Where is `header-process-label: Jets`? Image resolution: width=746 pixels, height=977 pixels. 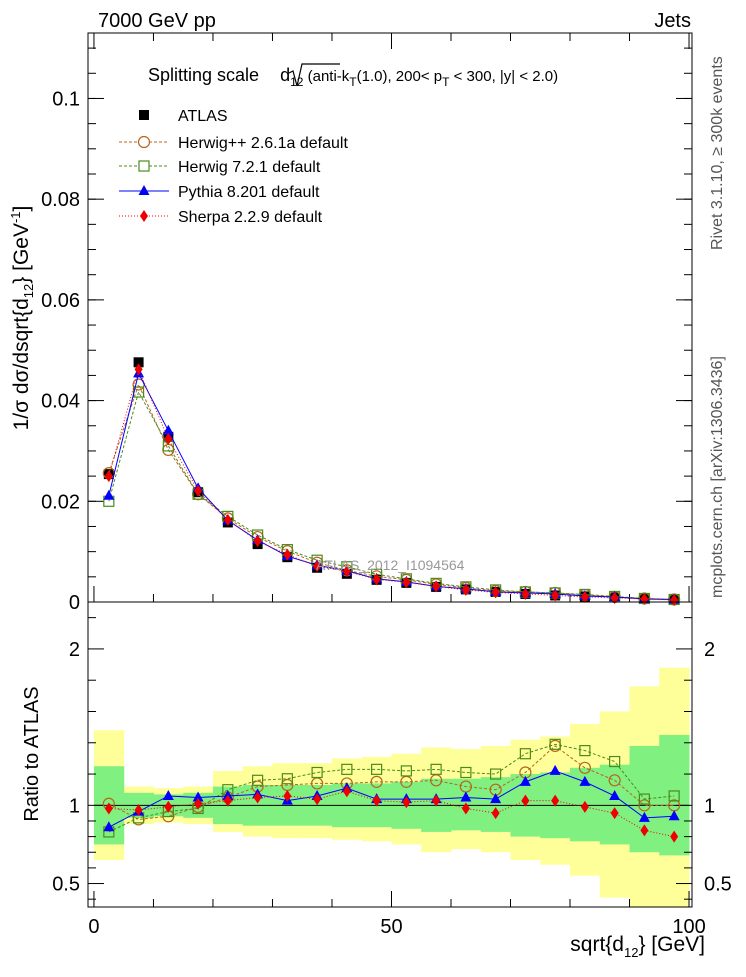
header-process-label: Jets is located at coordinates (672, 21).